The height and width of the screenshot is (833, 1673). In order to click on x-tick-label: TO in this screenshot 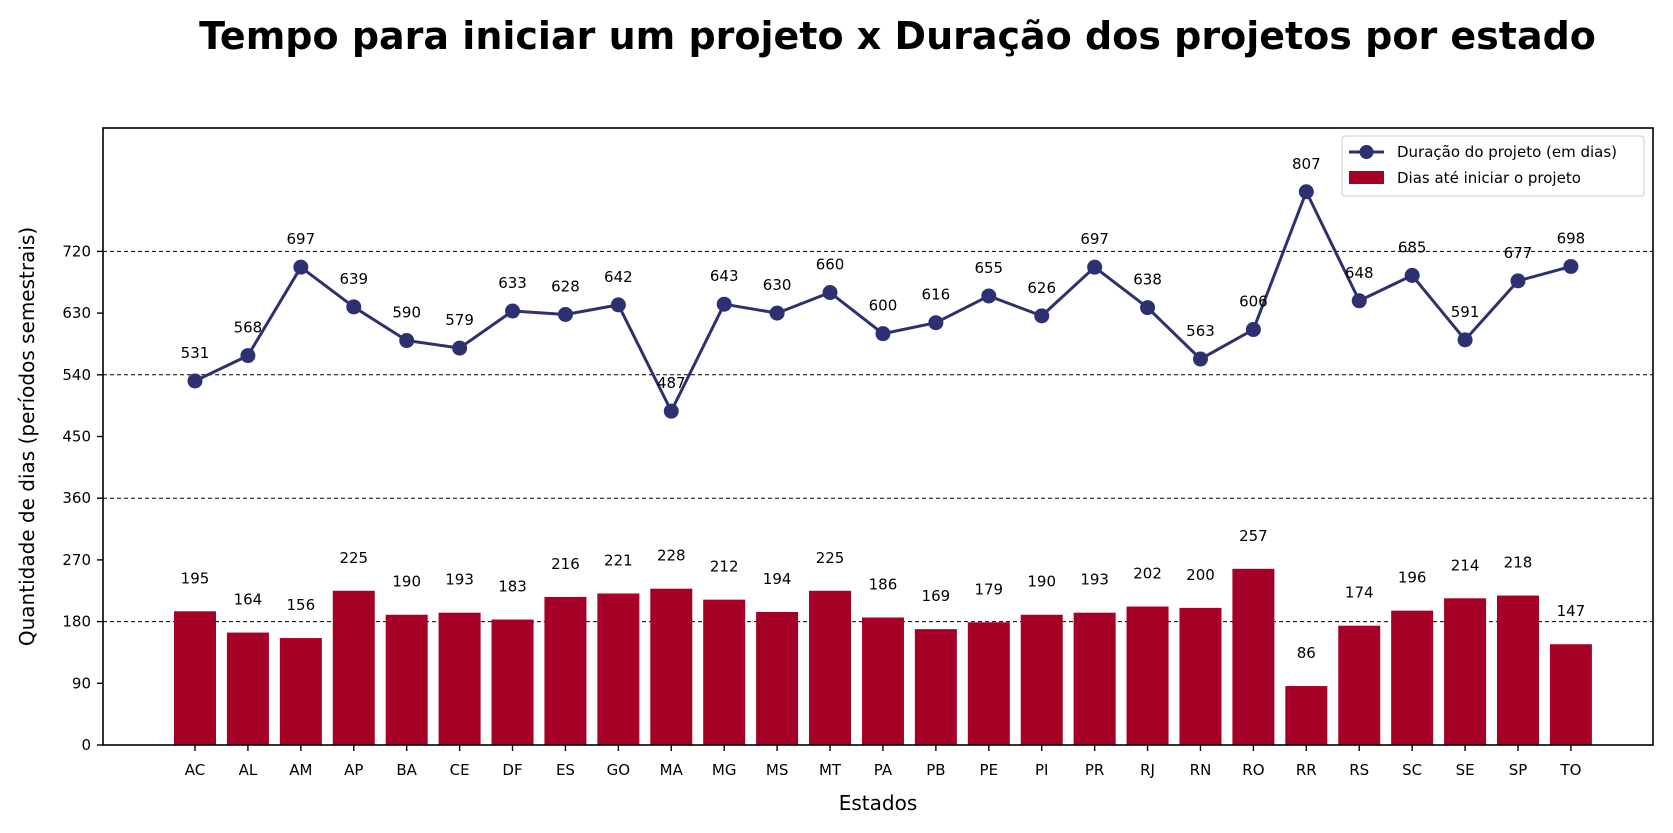, I will do `click(1570, 770)`.